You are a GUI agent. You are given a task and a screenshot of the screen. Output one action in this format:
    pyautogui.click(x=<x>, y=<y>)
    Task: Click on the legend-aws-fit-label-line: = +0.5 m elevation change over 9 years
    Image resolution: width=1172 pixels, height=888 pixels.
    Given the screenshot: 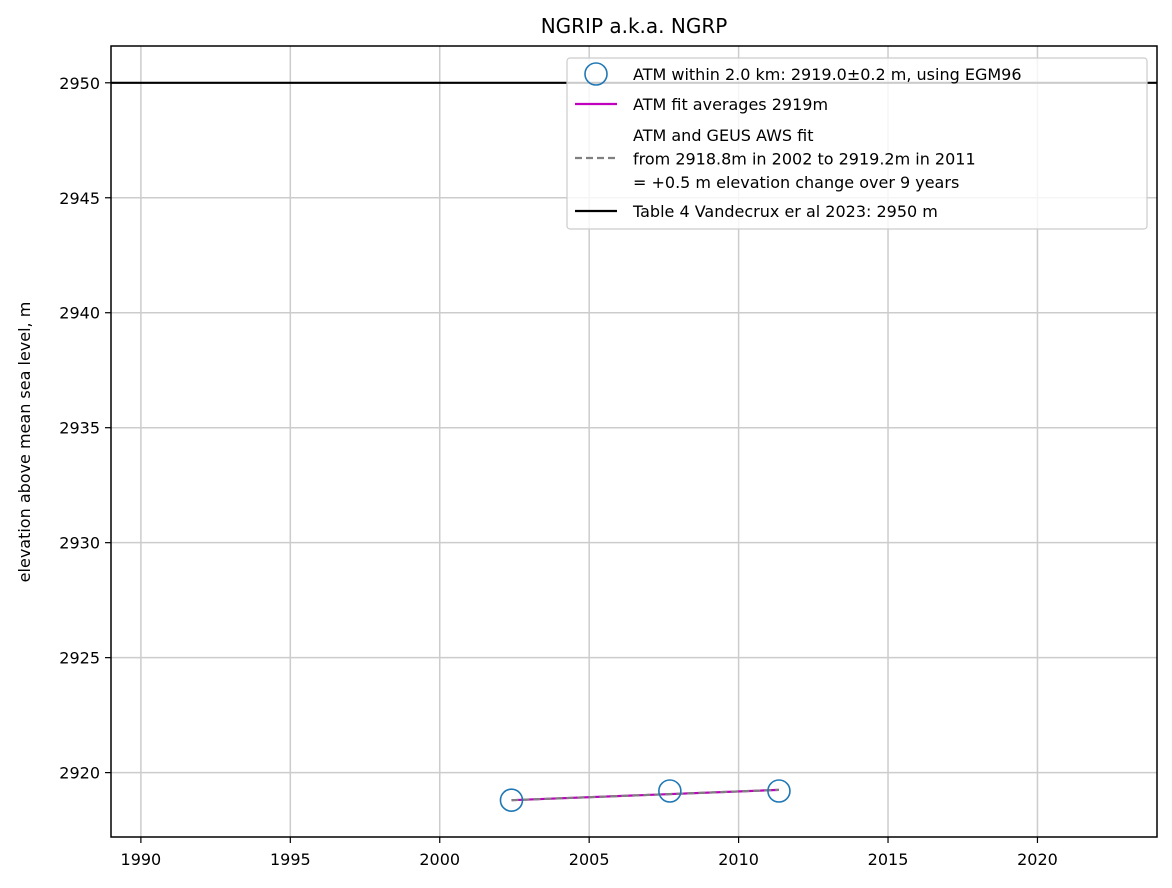 What is the action you would take?
    pyautogui.click(x=796, y=182)
    